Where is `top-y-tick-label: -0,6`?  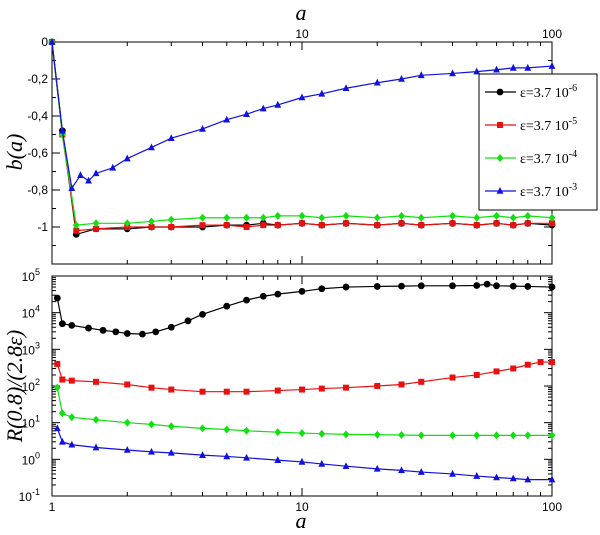
top-y-tick-label: -0,6 is located at coordinates (37, 153).